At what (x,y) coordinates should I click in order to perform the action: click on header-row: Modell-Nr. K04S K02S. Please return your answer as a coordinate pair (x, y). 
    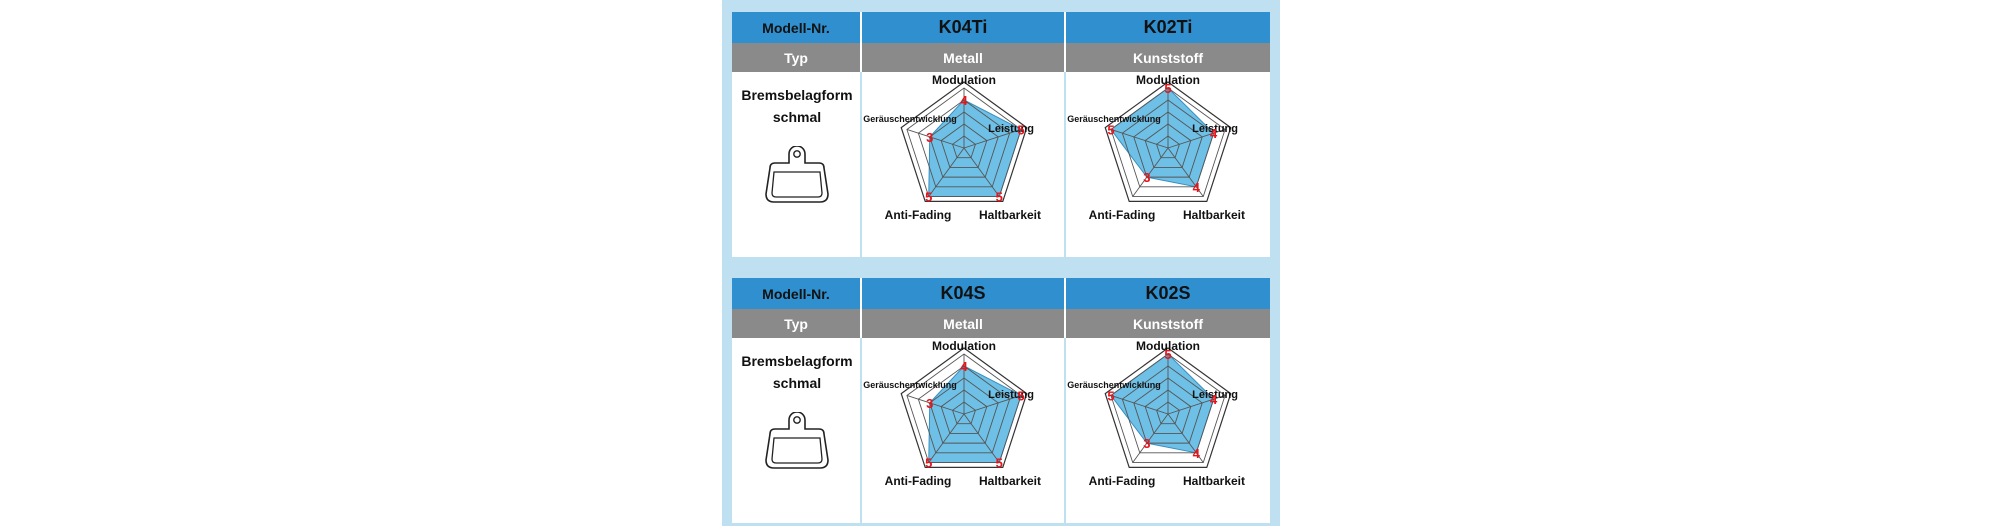
    Looking at the image, I should click on (1001, 293).